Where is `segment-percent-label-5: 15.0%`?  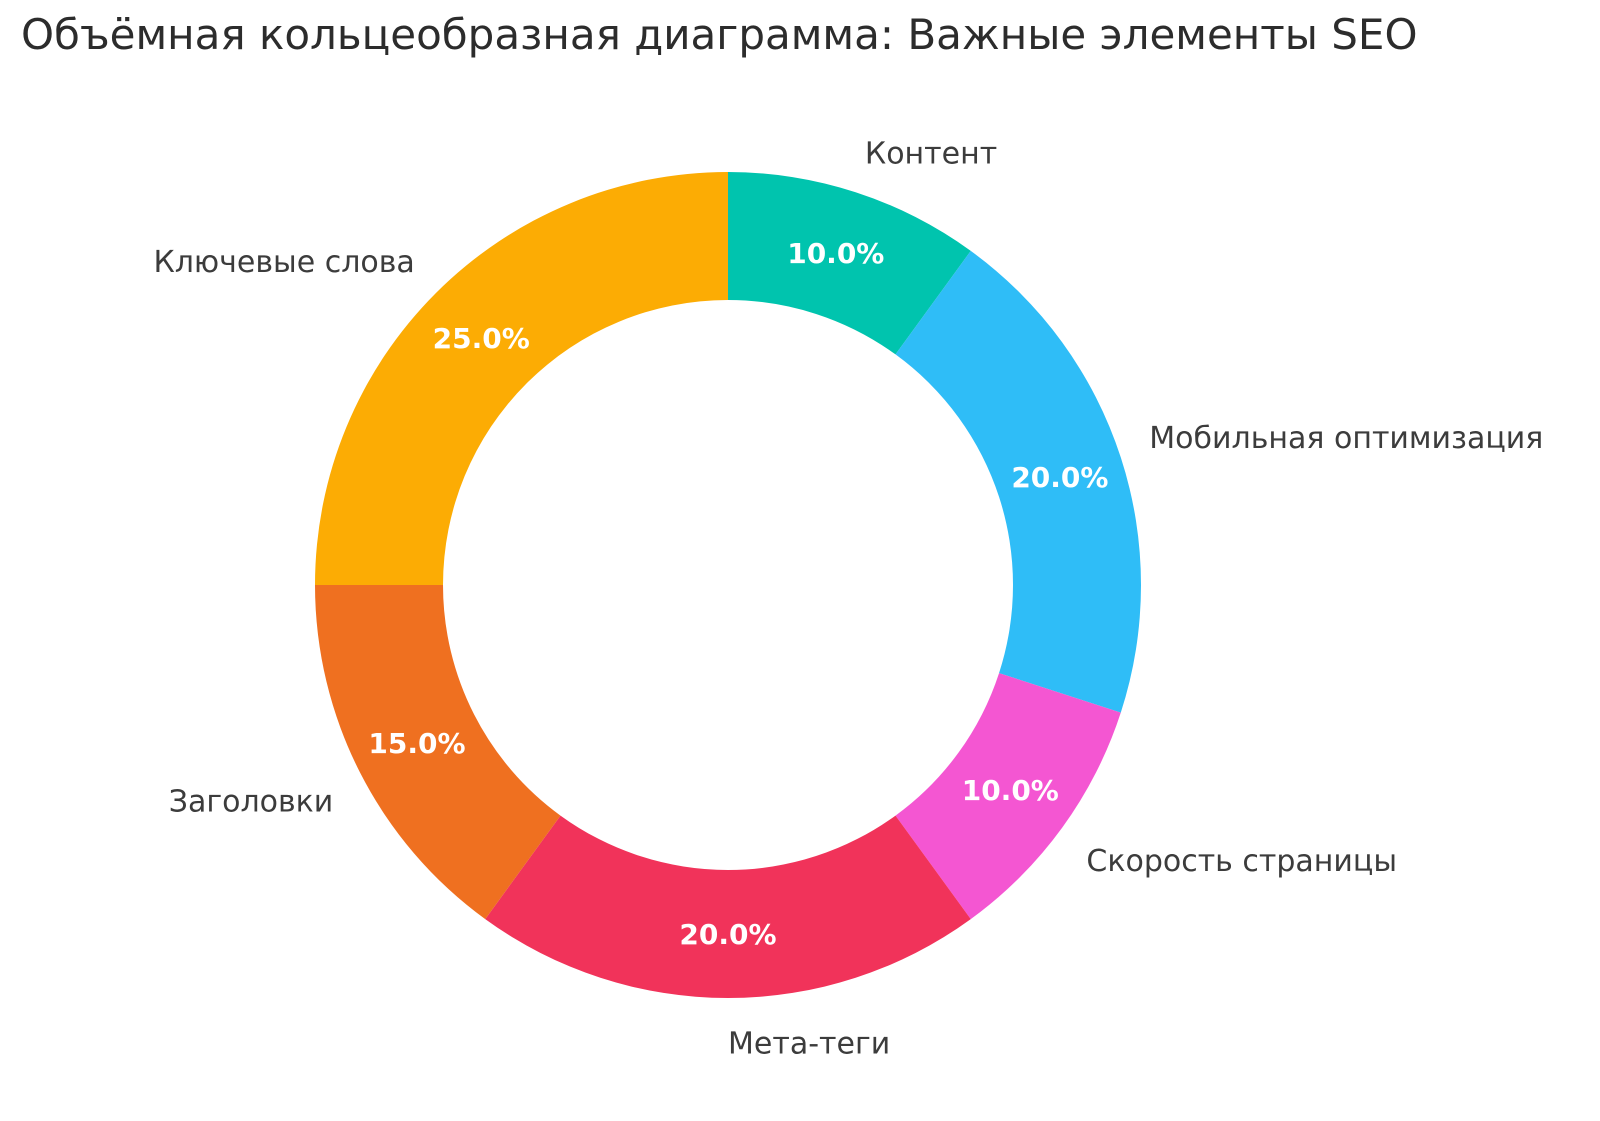 segment-percent-label-5: 15.0% is located at coordinates (416, 743).